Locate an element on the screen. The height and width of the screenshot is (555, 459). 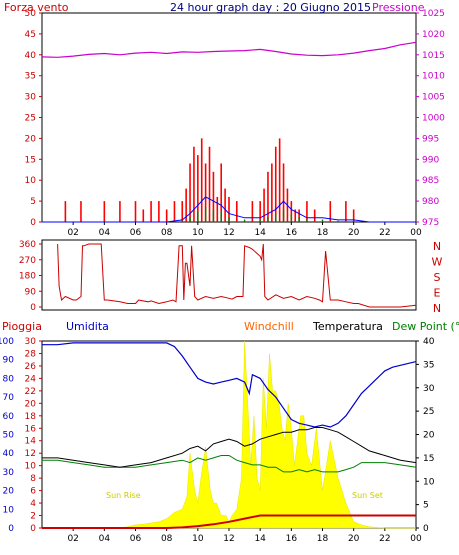
rain-y-tick-label: 22 is located at coordinates (30, 392).